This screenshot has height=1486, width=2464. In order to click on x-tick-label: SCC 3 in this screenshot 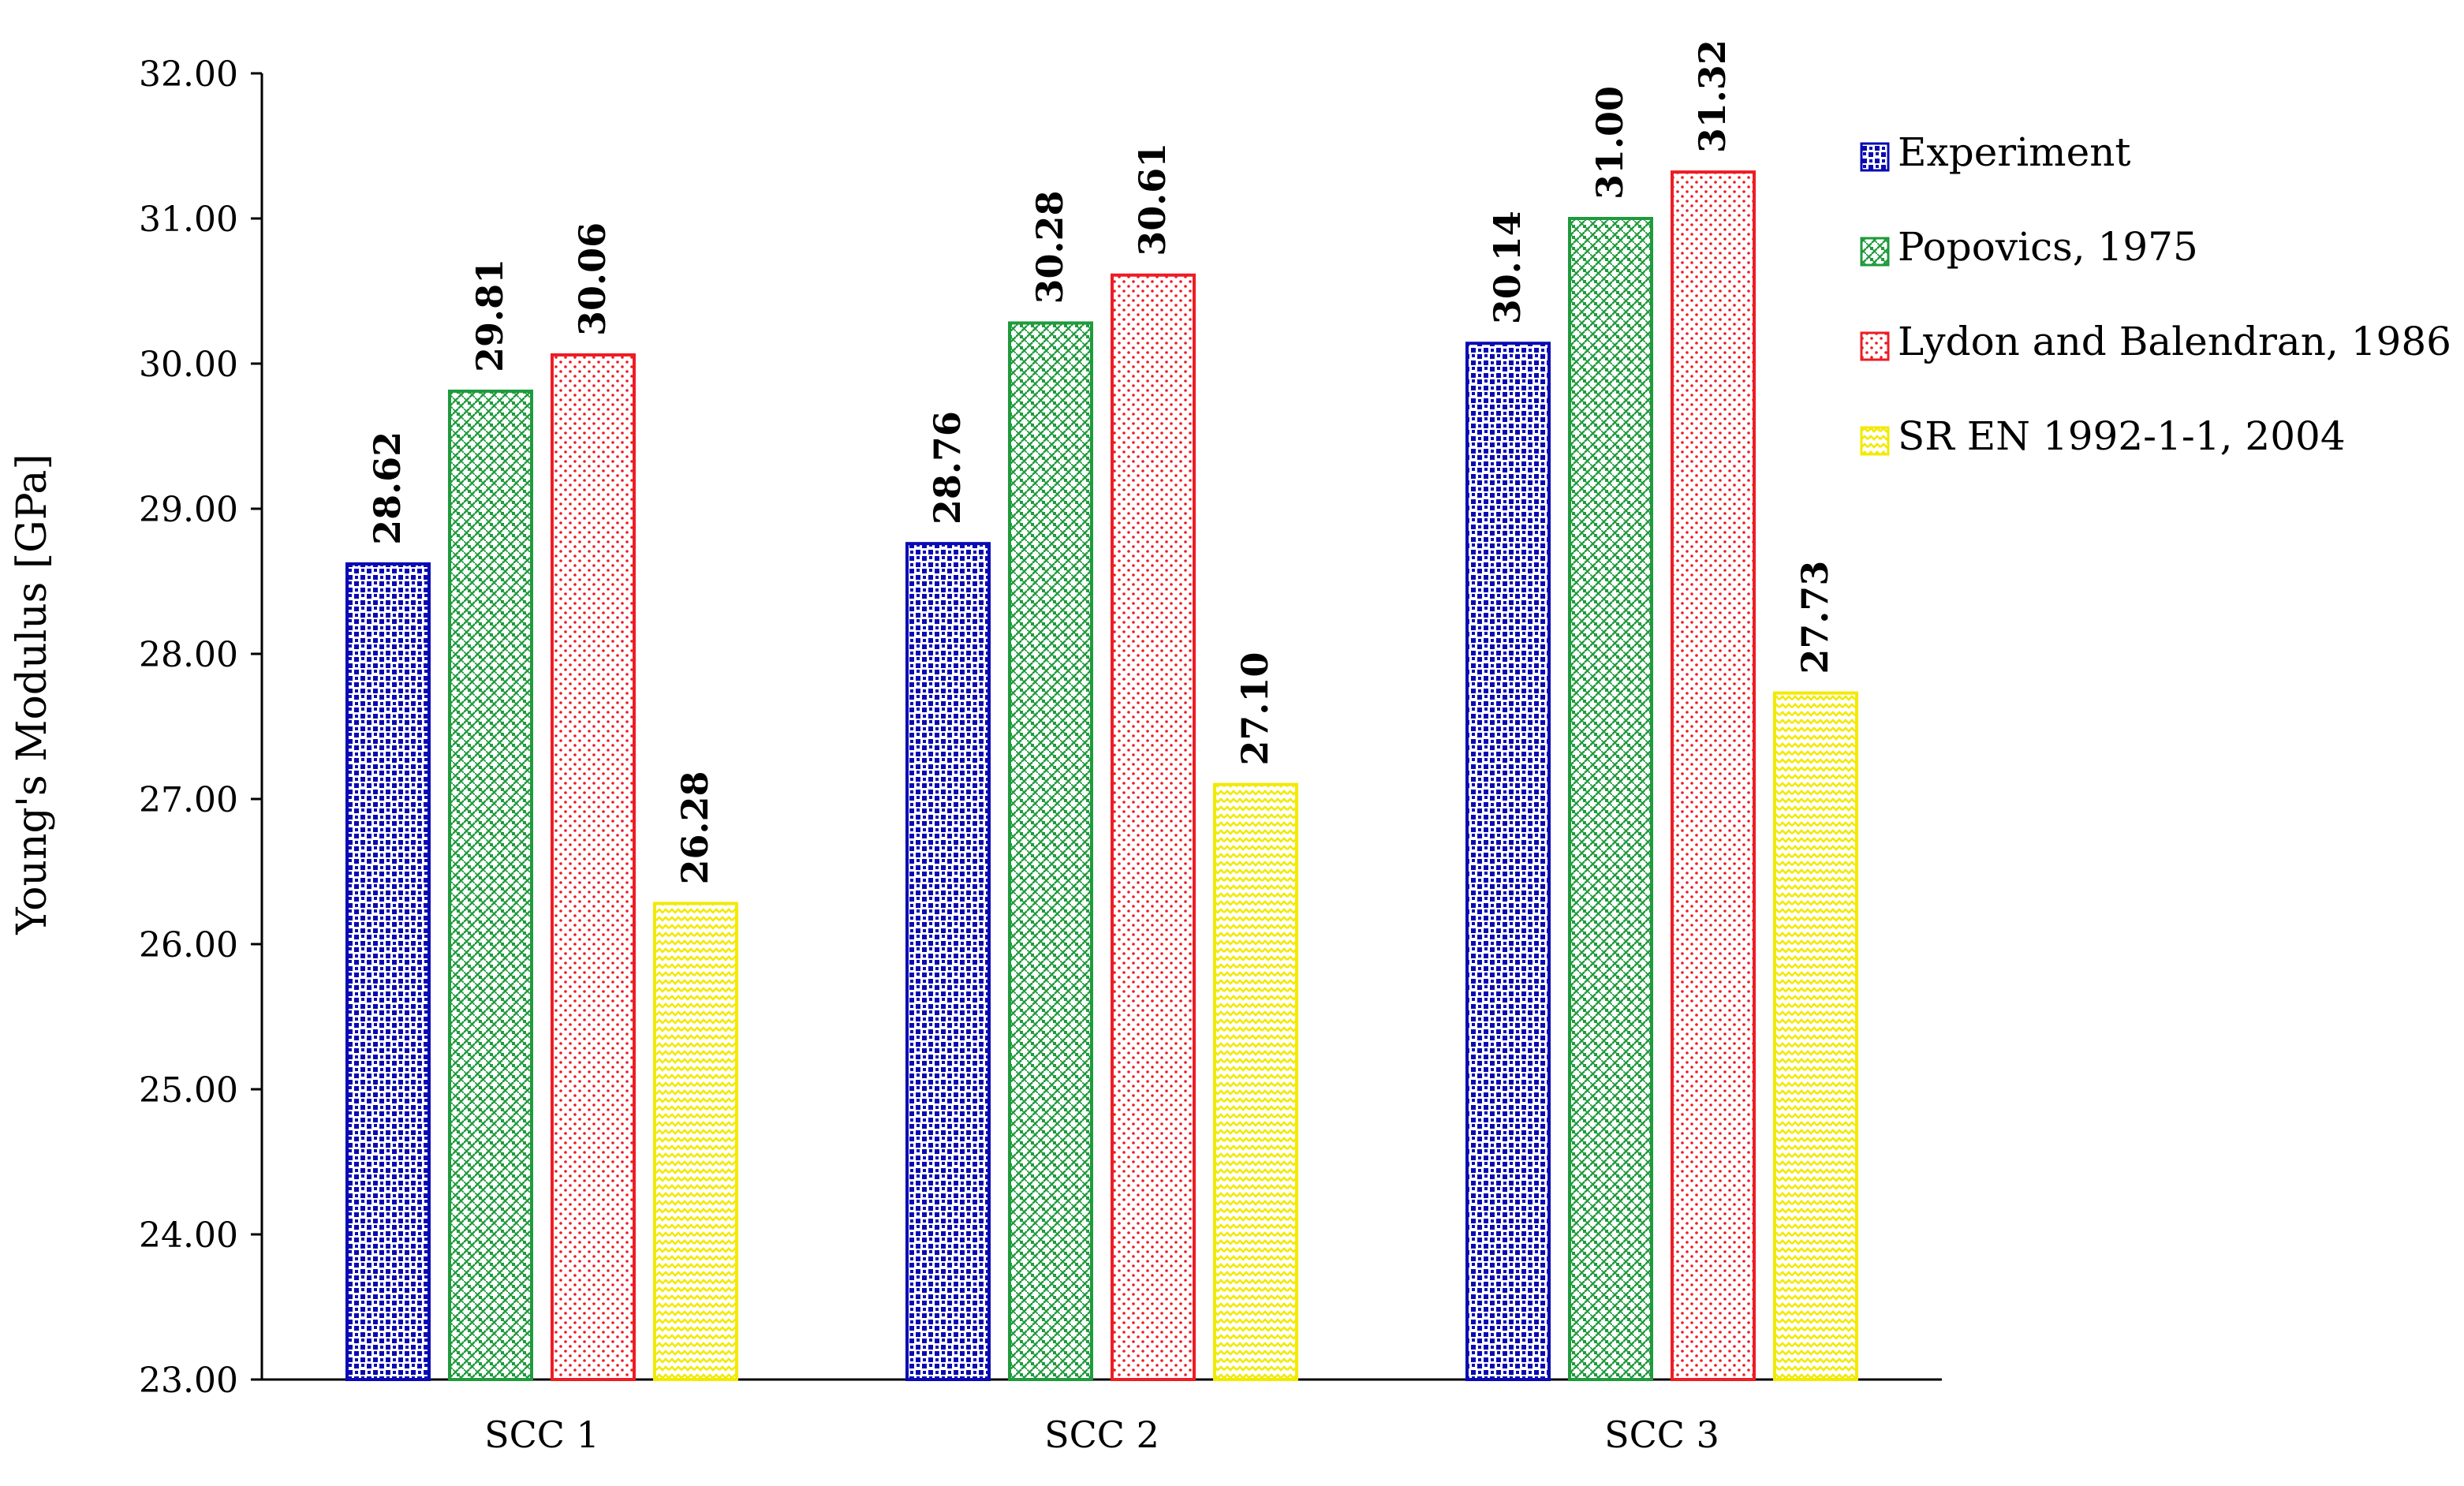, I will do `click(1661, 1434)`.